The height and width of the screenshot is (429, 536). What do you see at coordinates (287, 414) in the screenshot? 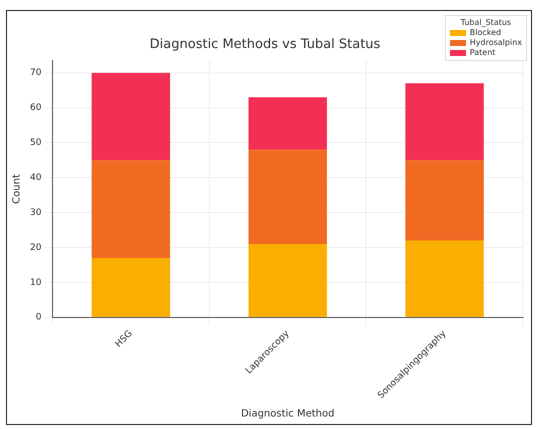
I see `x-axis-title: Diagnostic Method` at bounding box center [287, 414].